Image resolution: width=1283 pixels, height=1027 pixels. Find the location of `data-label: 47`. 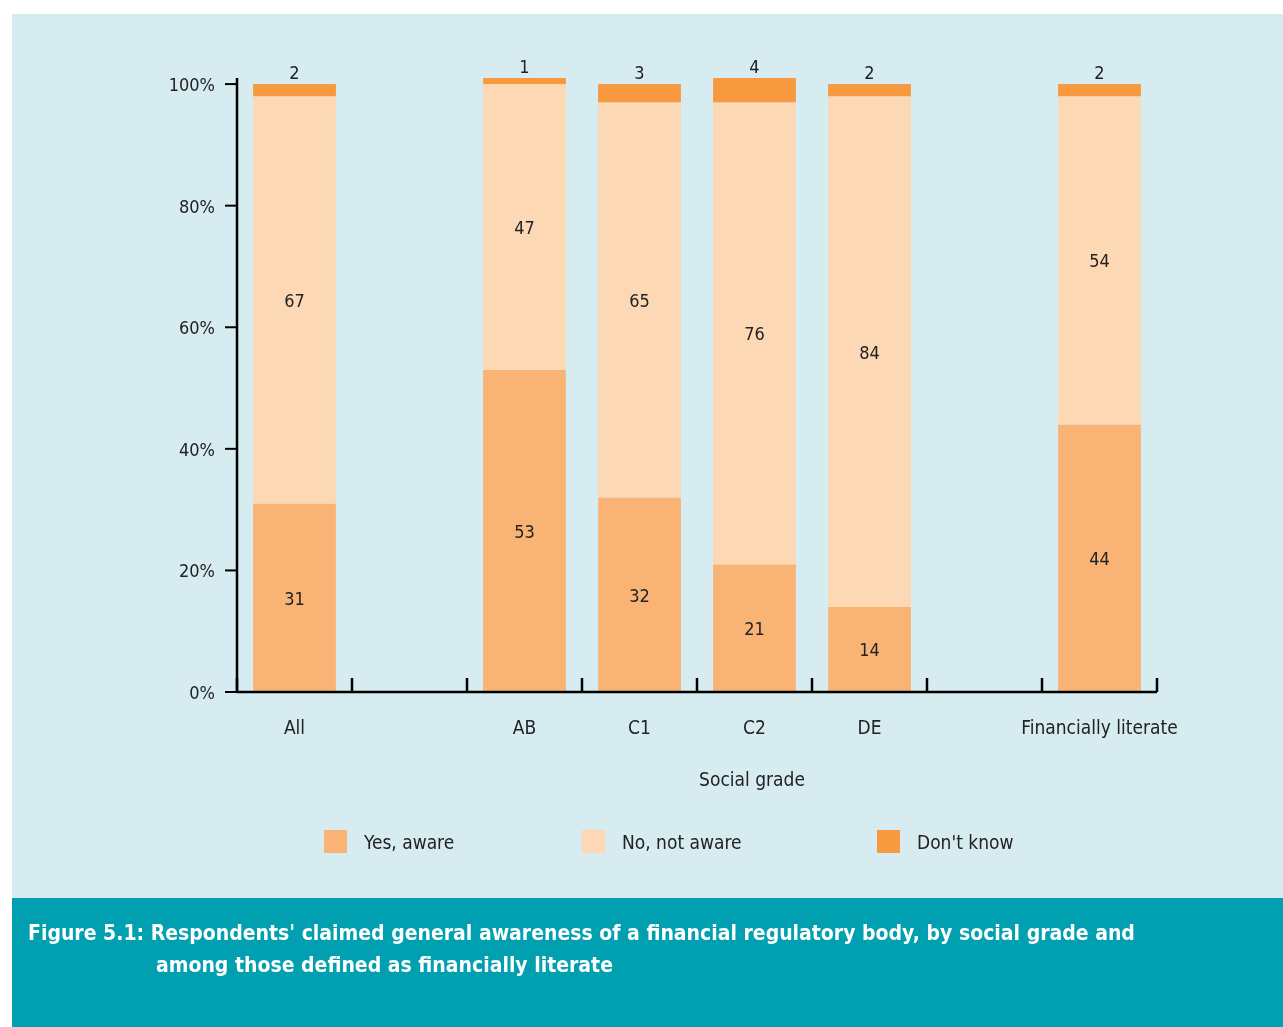

data-label: 47 is located at coordinates (524, 227).